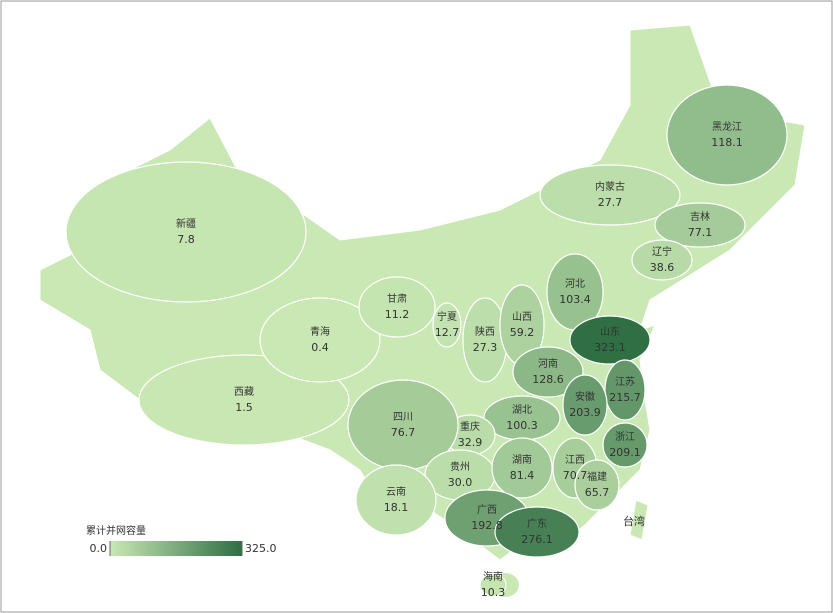  Describe the element at coordinates (610, 331) in the screenshot. I see `region-name: 山东` at that location.